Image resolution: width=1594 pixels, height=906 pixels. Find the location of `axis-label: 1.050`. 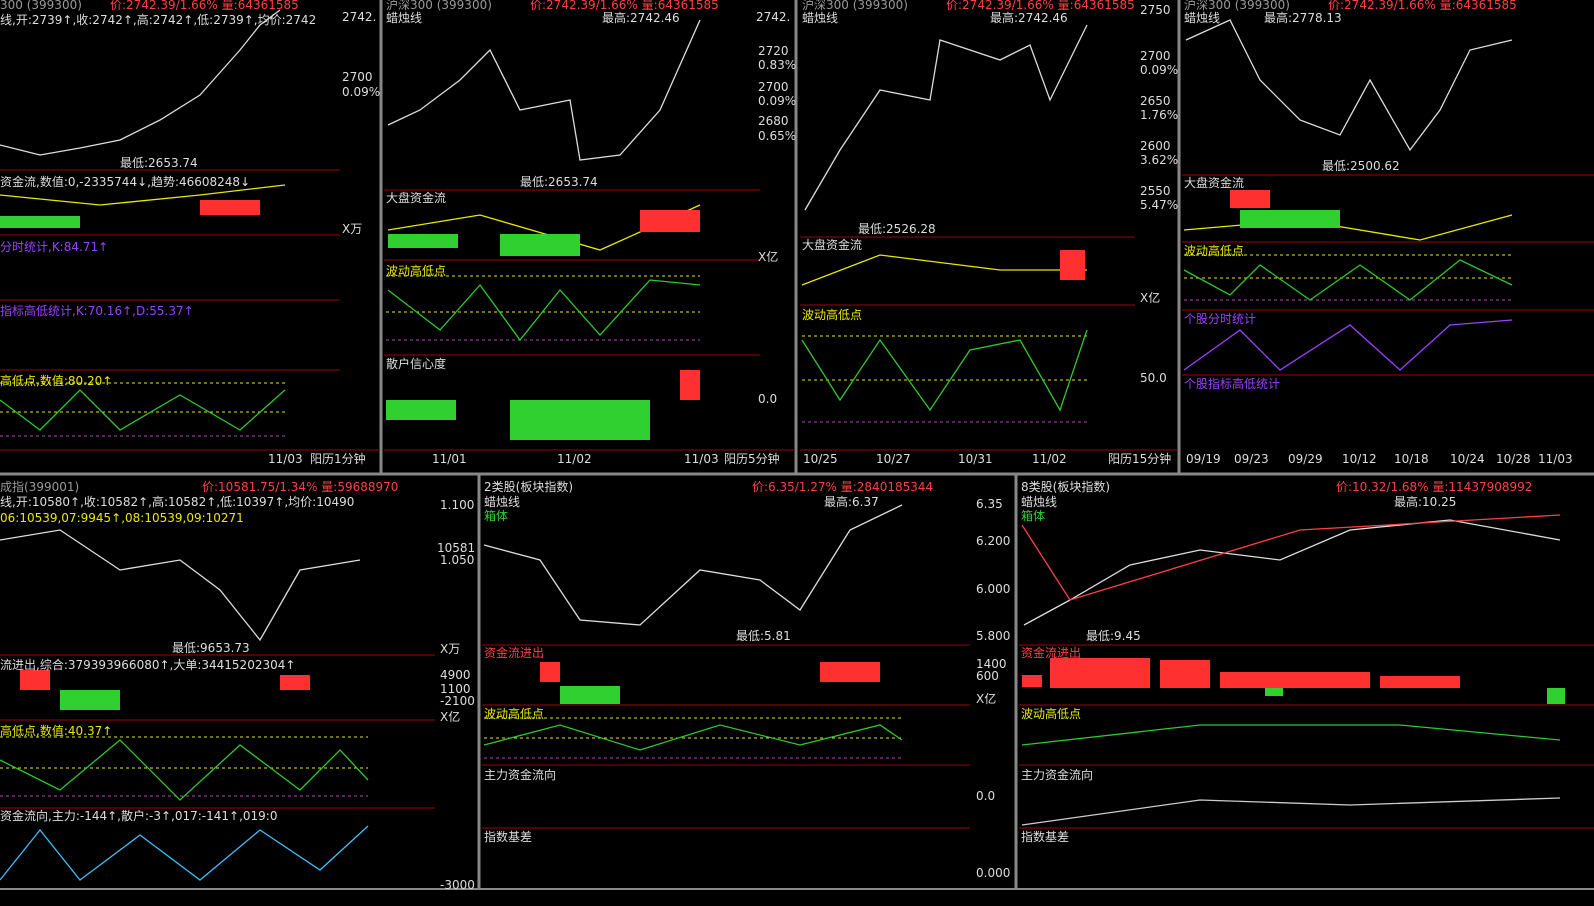

axis-label: 1.050 is located at coordinates (457, 560).